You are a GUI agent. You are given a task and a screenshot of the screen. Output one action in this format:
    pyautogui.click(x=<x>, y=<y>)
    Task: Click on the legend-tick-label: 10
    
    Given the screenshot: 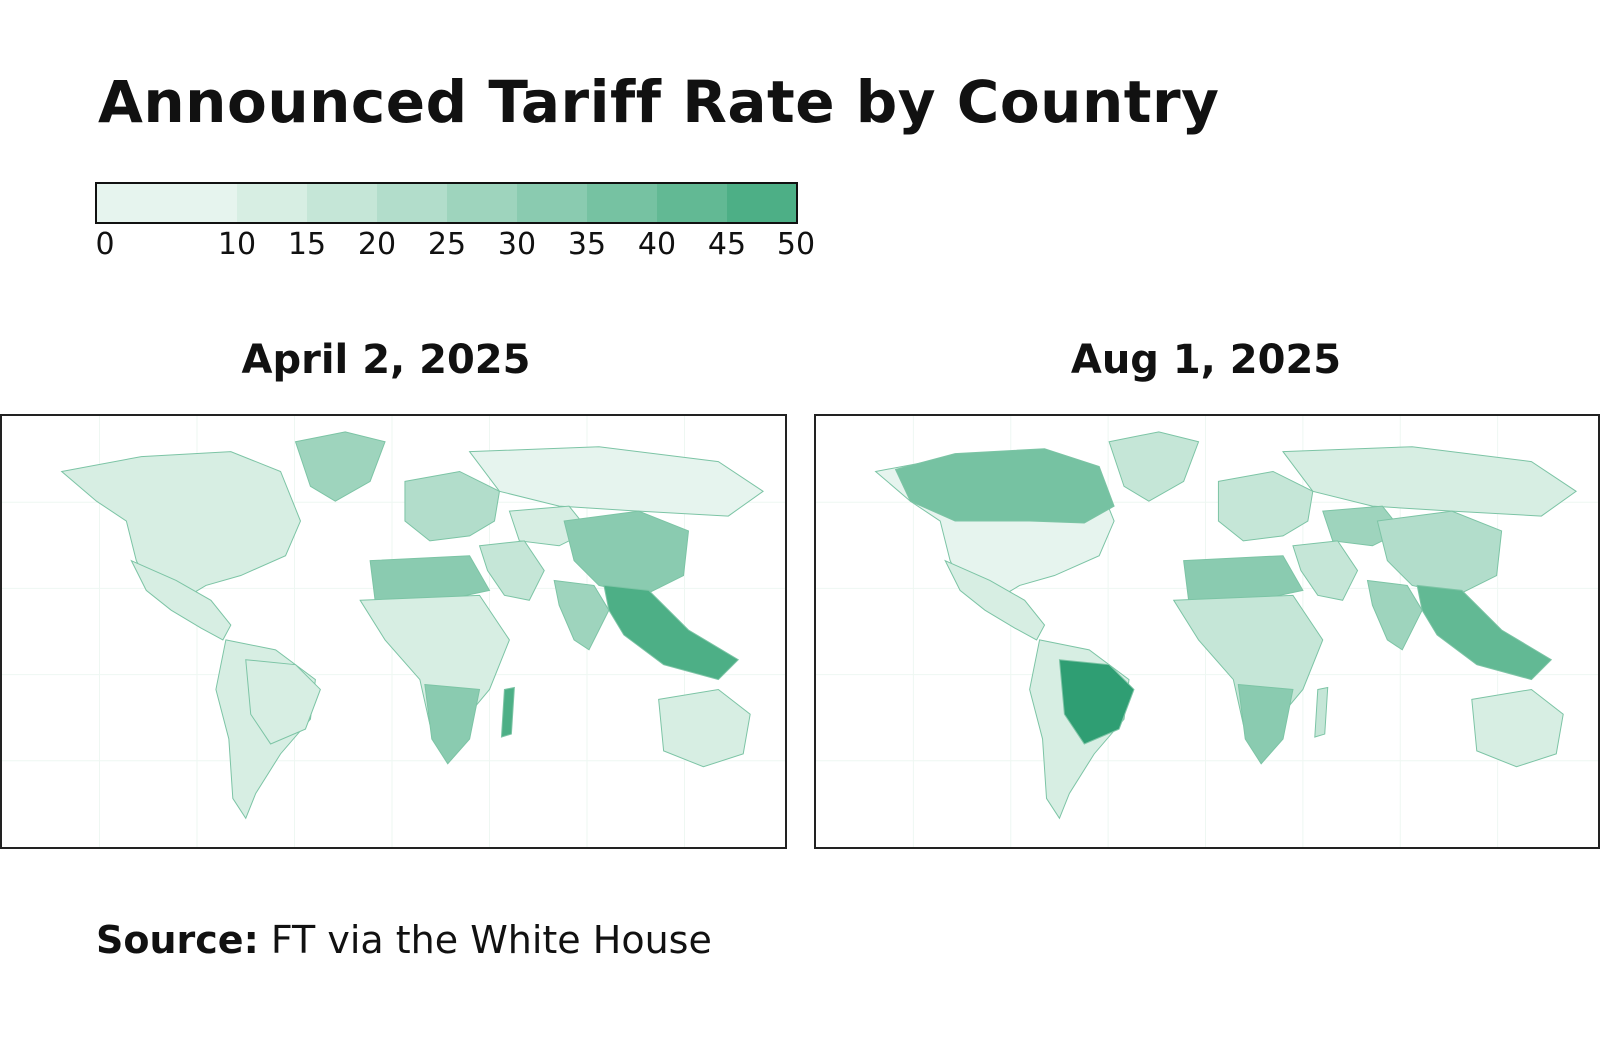 What is the action you would take?
    pyautogui.click(x=237, y=244)
    